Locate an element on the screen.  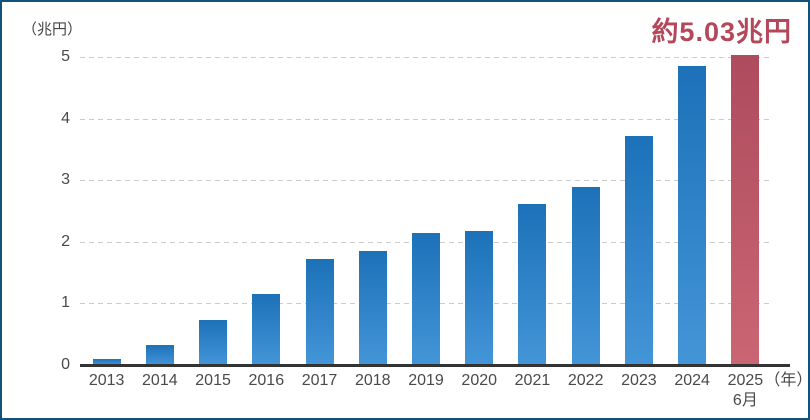
x-tick-label-2021: 2021 is located at coordinates (532, 380).